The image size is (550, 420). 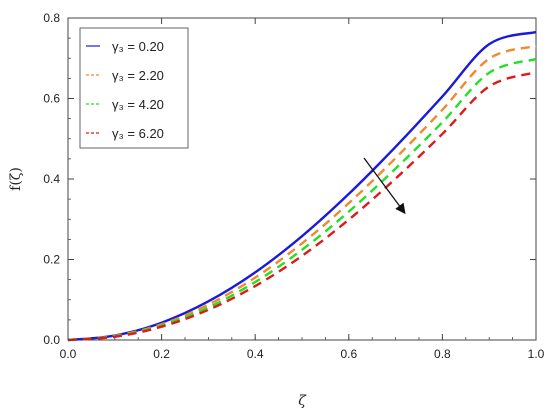 What do you see at coordinates (255, 354) in the screenshot?
I see `x-tick-label: 0.4` at bounding box center [255, 354].